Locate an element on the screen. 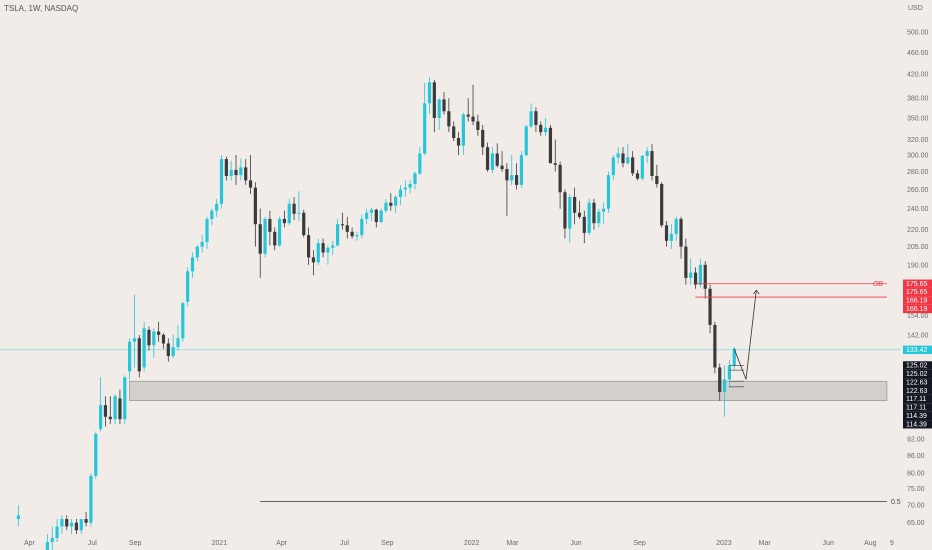  y-tick-label: 300.00 is located at coordinates (918, 156).